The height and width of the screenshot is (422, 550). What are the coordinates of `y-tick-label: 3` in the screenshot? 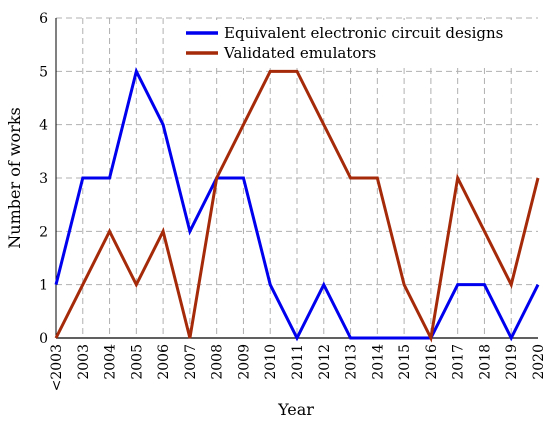 It's located at (43, 179).